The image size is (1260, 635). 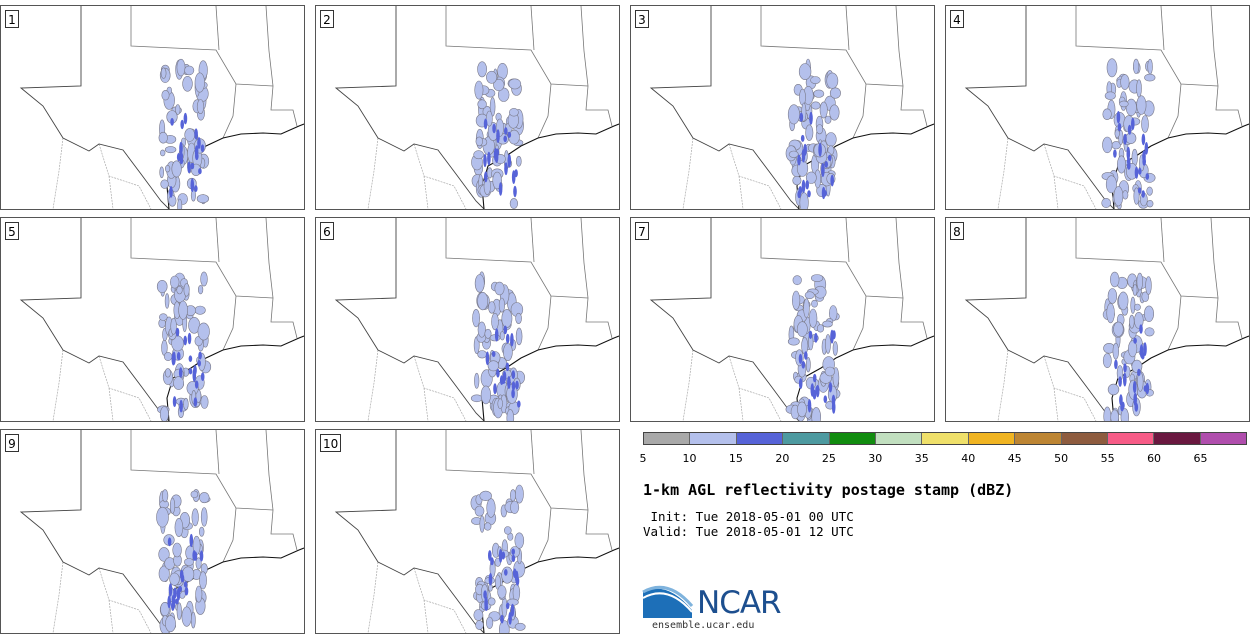 I want to click on colorbar-tick-label: 30, so click(x=875, y=458).